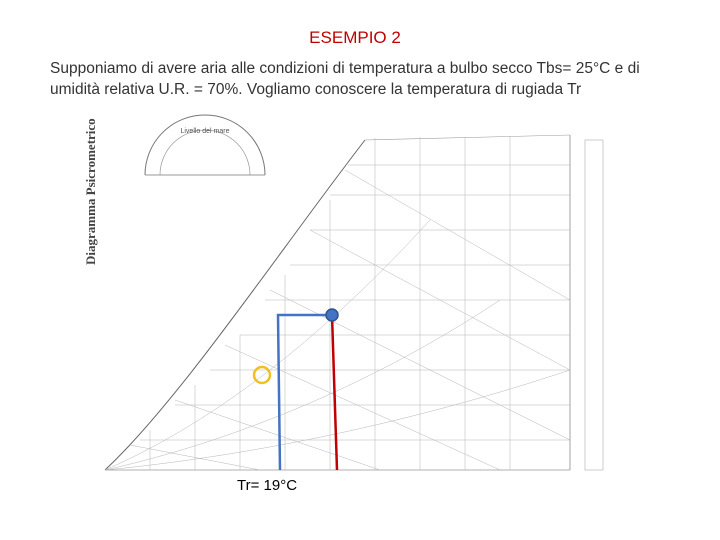 This screenshot has height=540, width=720. Describe the element at coordinates (90, 191) in the screenshot. I see `chart-title: Diagramma Psicrometrico` at that location.